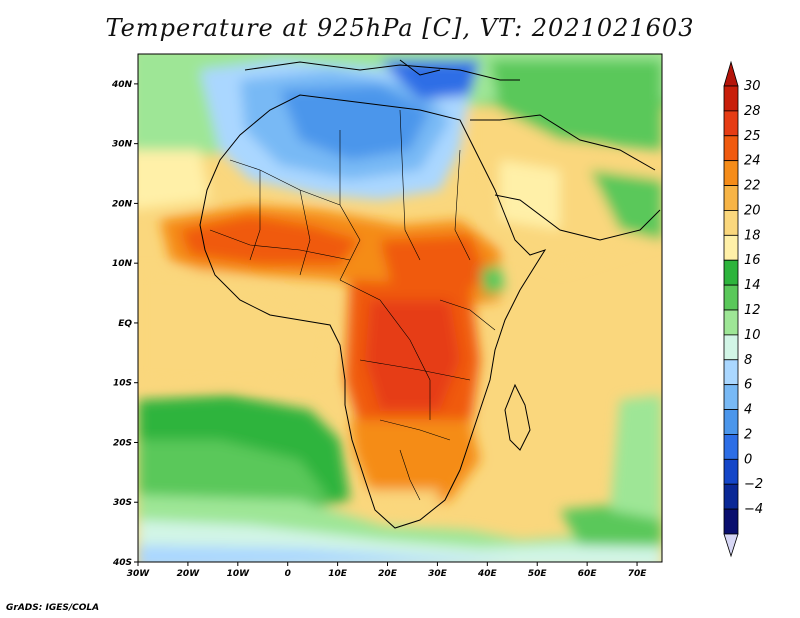 The image size is (800, 618). I want to click on y-axis: 40N 30N 20N 10N EQ 10S 20S 30S 40S, so click(124, 324).